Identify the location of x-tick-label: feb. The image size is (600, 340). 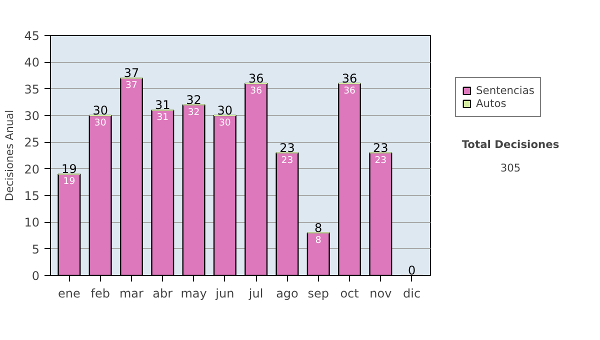
(100, 293).